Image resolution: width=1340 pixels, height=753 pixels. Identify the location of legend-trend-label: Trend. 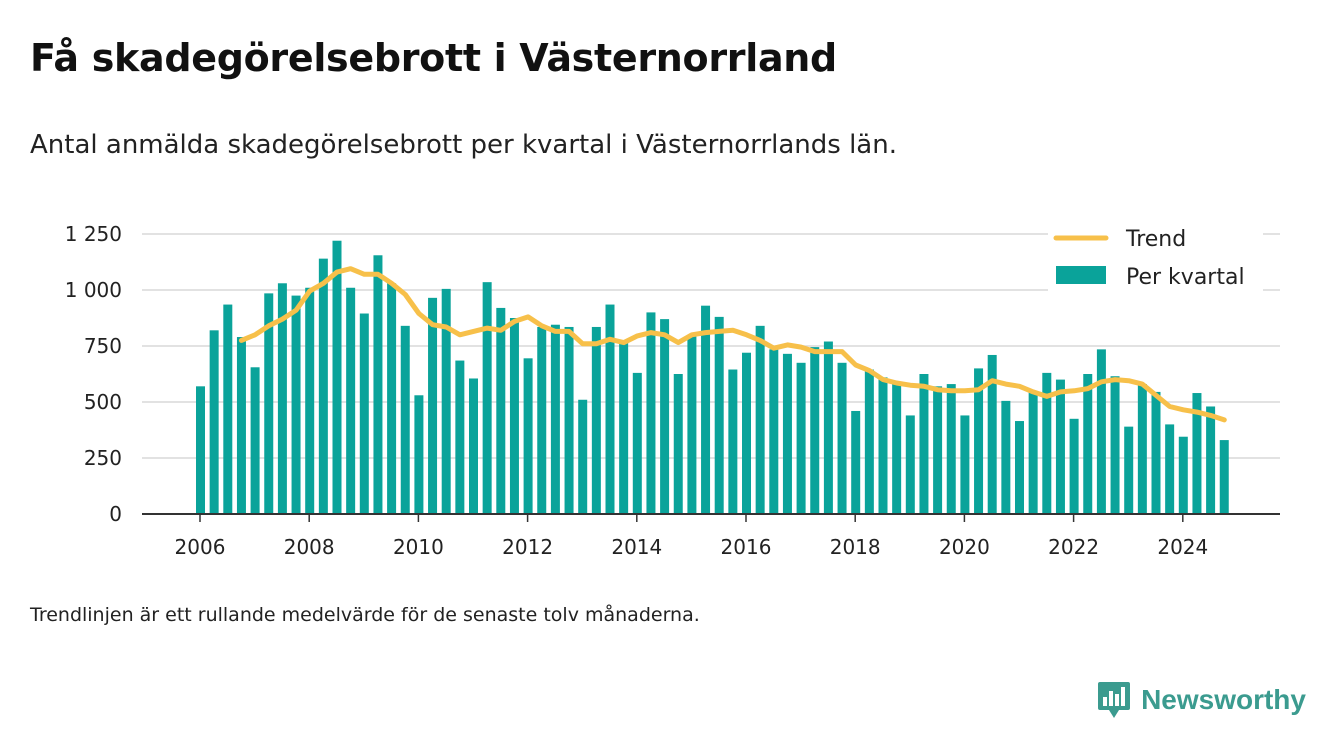
(1155, 239).